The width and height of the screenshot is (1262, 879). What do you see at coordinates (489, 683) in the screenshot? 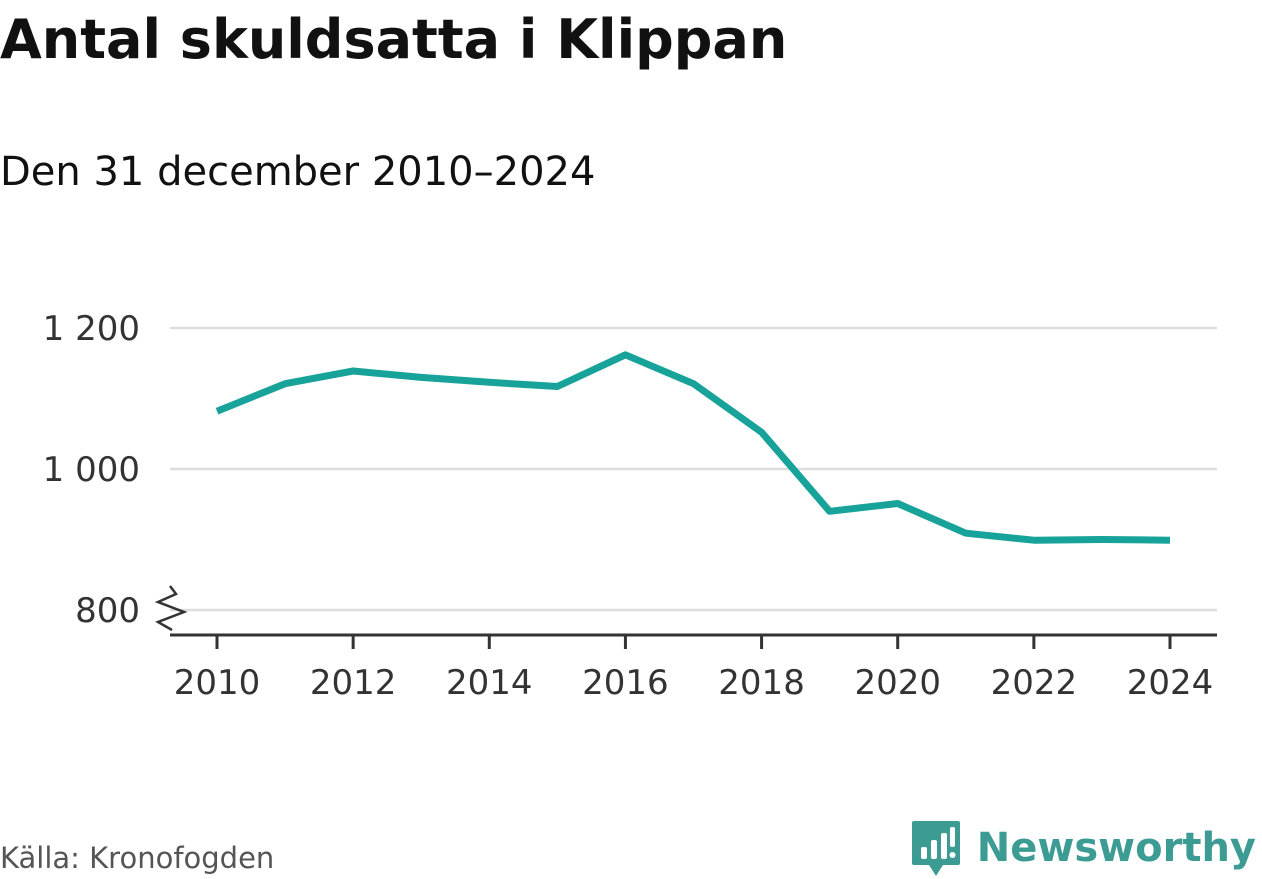
I see `x-tick-label: 2014` at bounding box center [489, 683].